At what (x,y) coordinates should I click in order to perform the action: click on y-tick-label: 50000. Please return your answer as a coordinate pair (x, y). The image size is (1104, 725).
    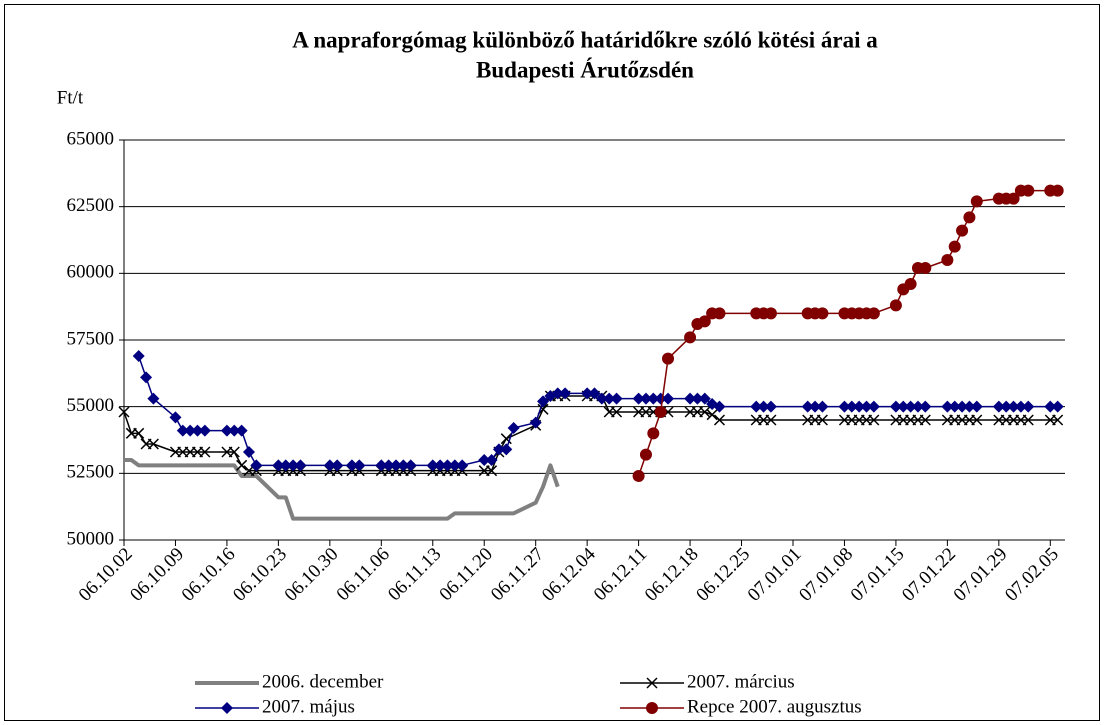
    Looking at the image, I should click on (91, 538).